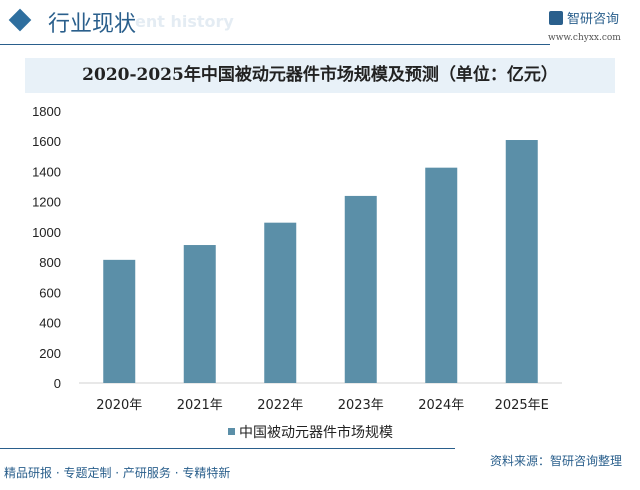 The width and height of the screenshot is (640, 490). What do you see at coordinates (50, 353) in the screenshot?
I see `y-tick-label: 200` at bounding box center [50, 353].